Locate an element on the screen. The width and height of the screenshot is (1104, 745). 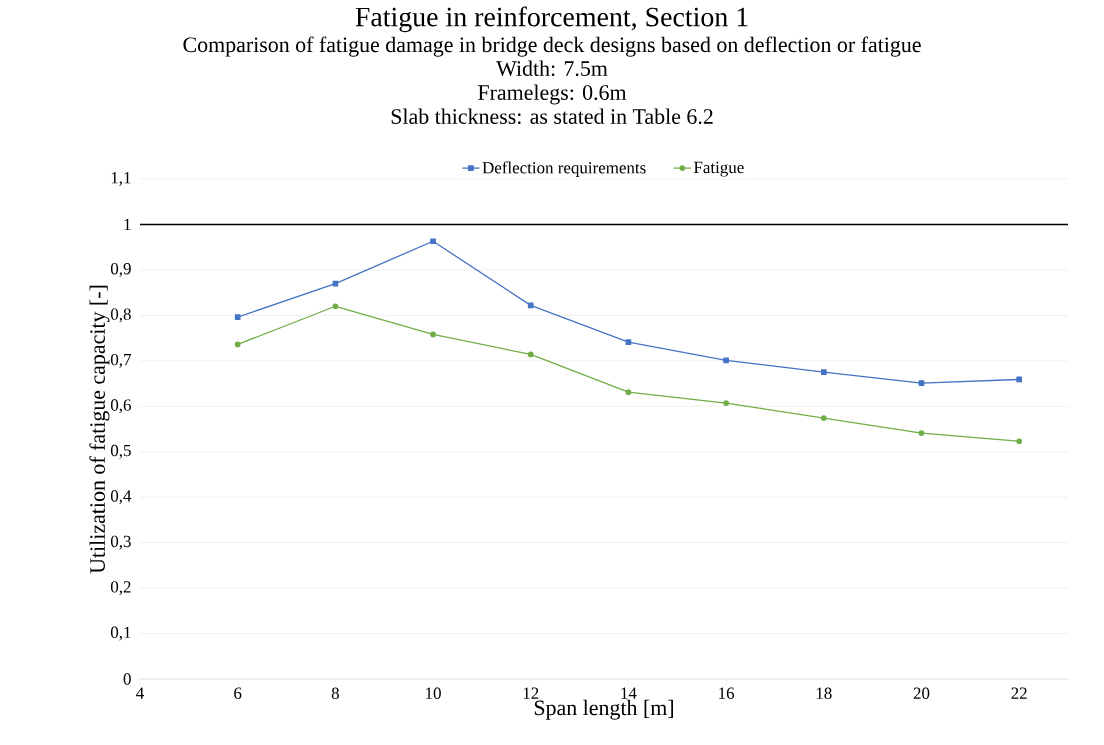
y-axis-title: Utilization of fatigue capacity [-] is located at coordinates (99, 429).